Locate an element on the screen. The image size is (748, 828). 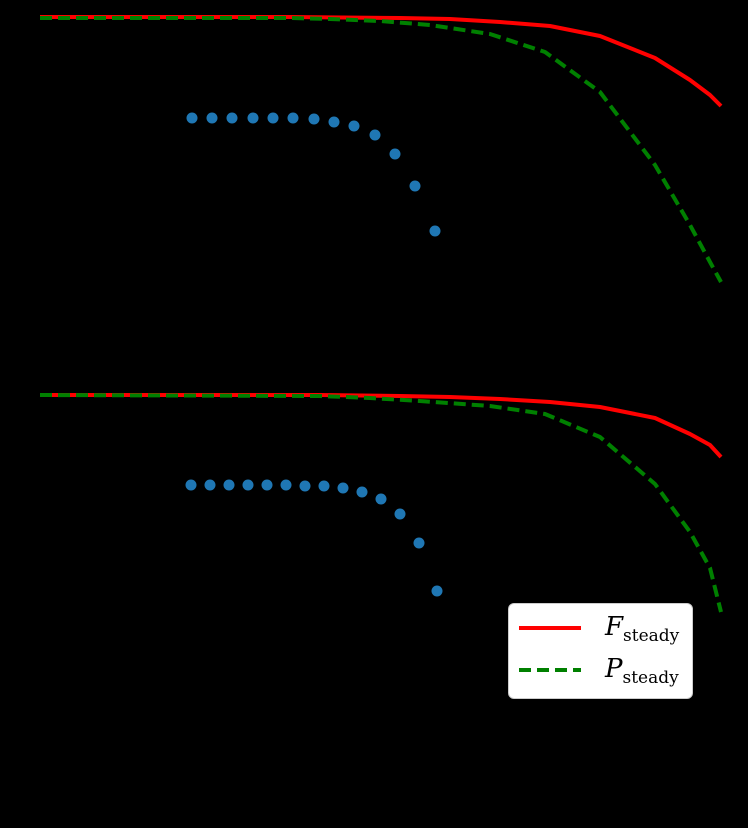
legend-label-fidelity: Fsteady is located at coordinates (642, 629).